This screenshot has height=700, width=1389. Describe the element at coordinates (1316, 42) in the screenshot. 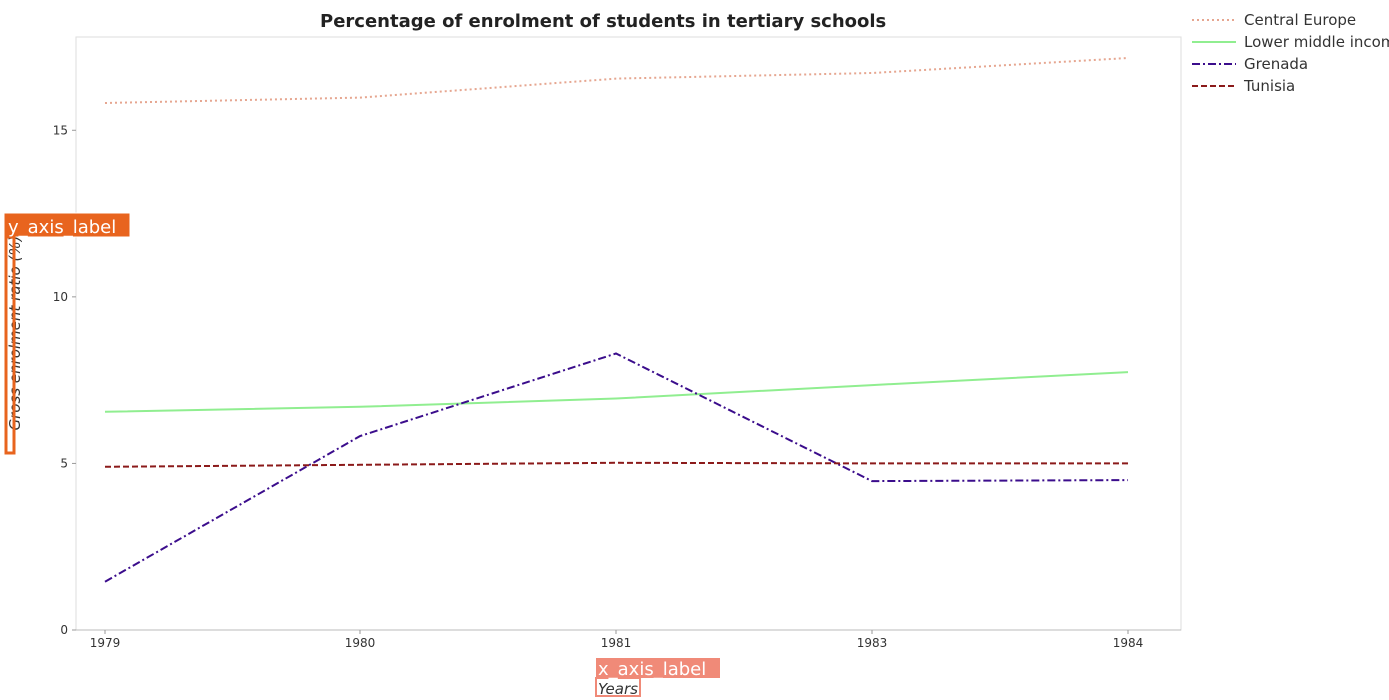

I see `legend-label: Lower middle income` at that location.